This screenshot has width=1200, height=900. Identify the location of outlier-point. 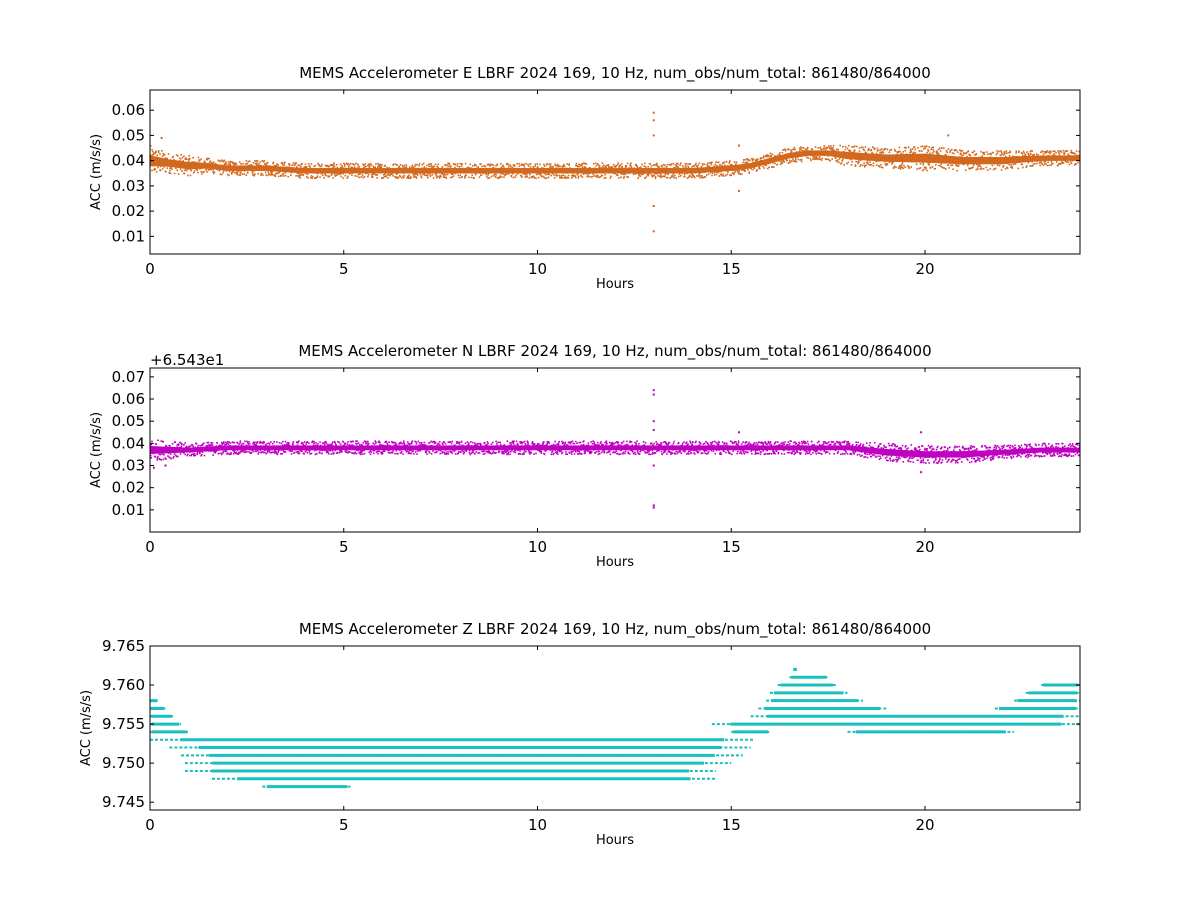
(739, 190).